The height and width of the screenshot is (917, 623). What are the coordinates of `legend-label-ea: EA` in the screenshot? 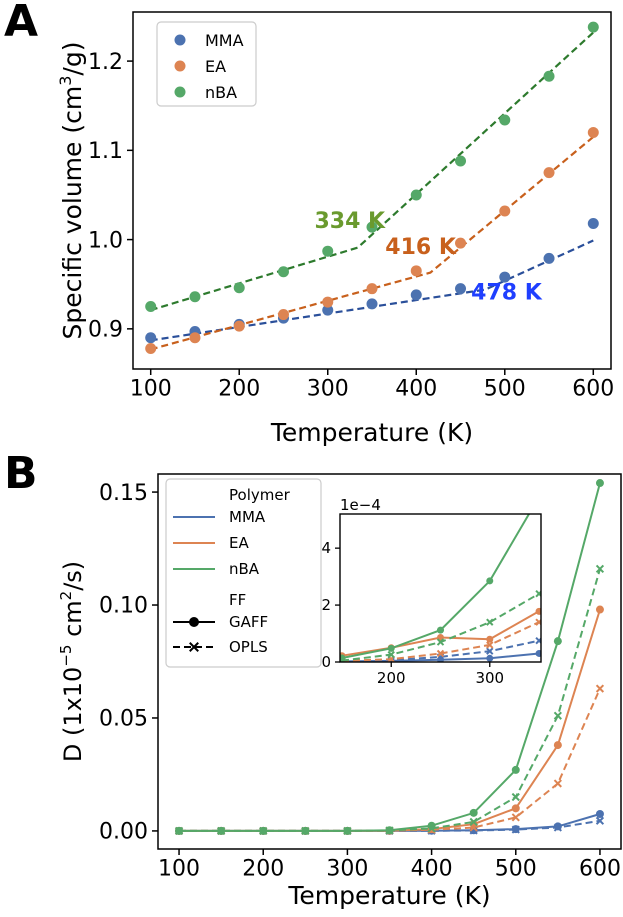 It's located at (239, 543).